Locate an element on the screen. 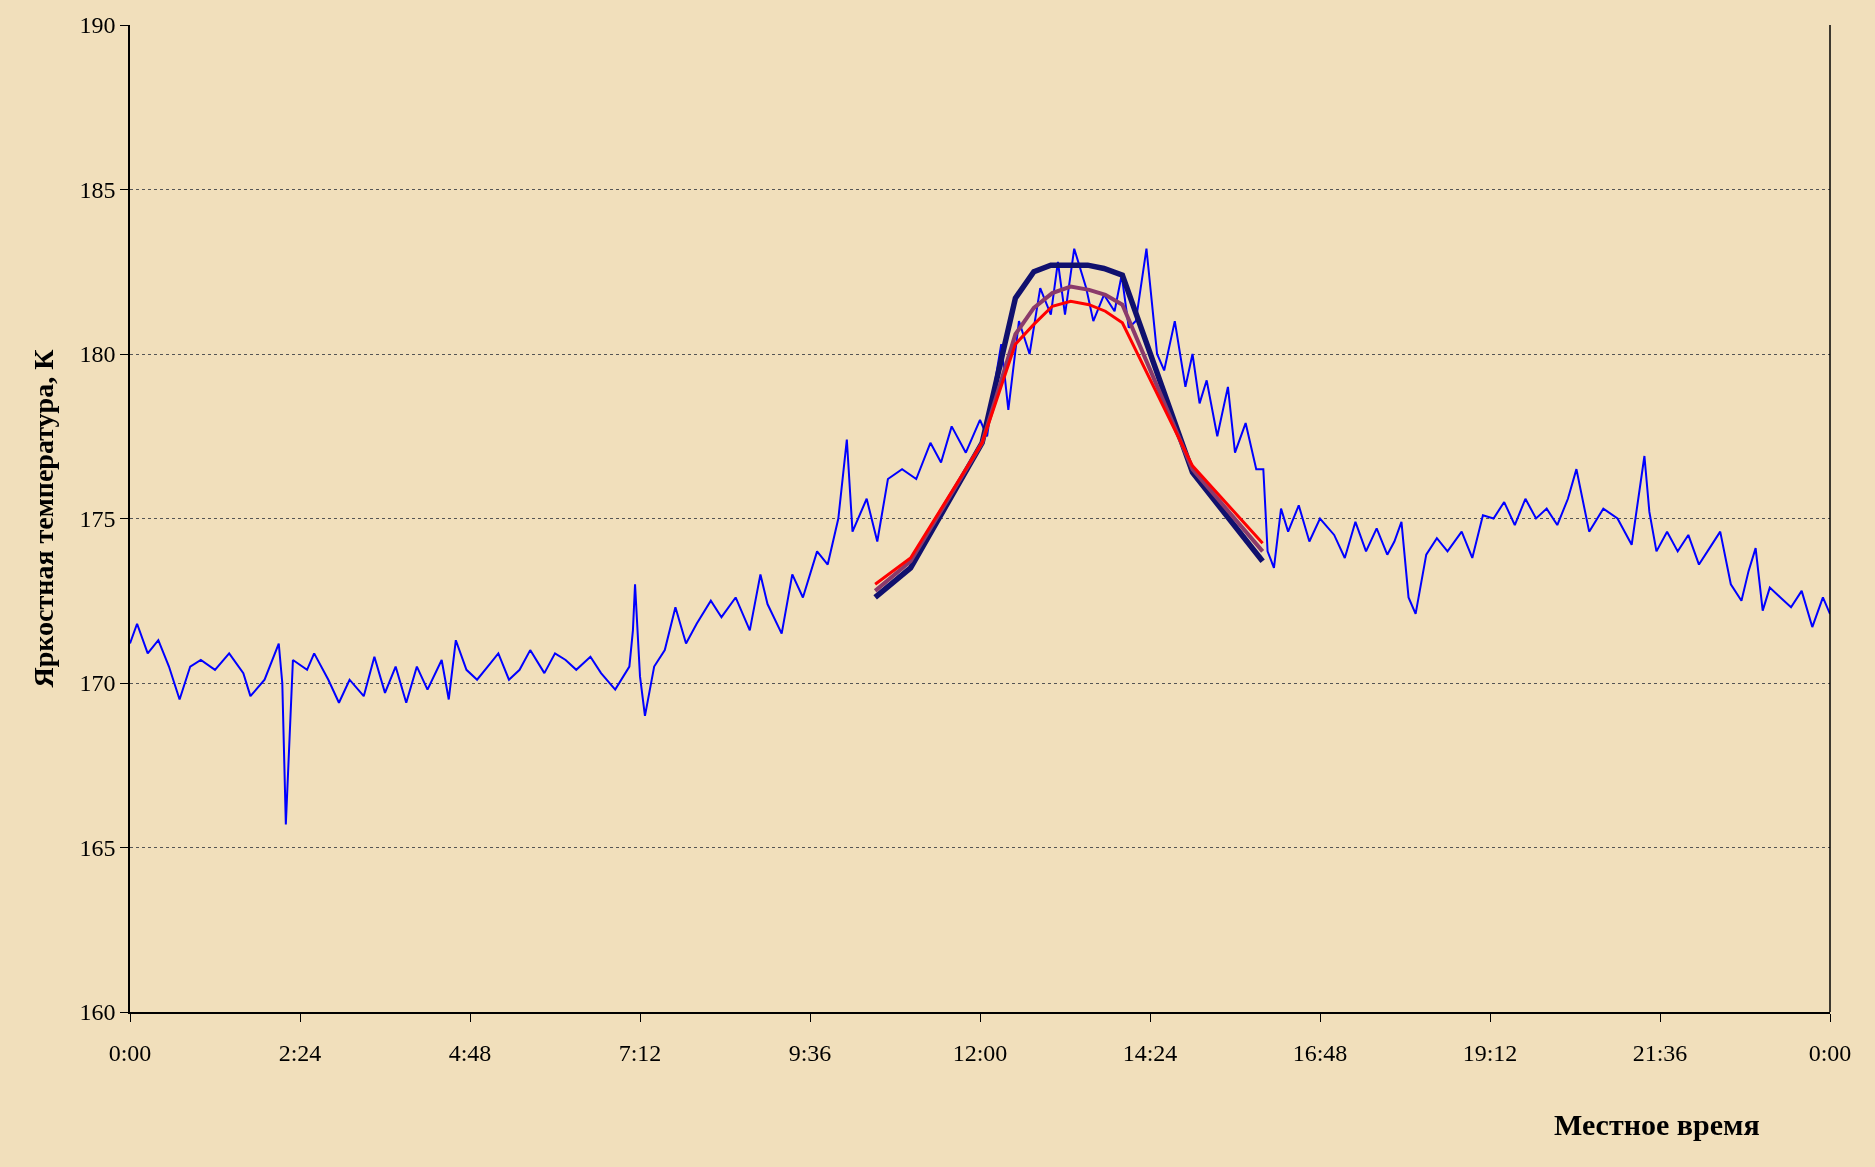 The height and width of the screenshot is (1167, 1875). x-tick-label: 12:00 is located at coordinates (980, 1052).